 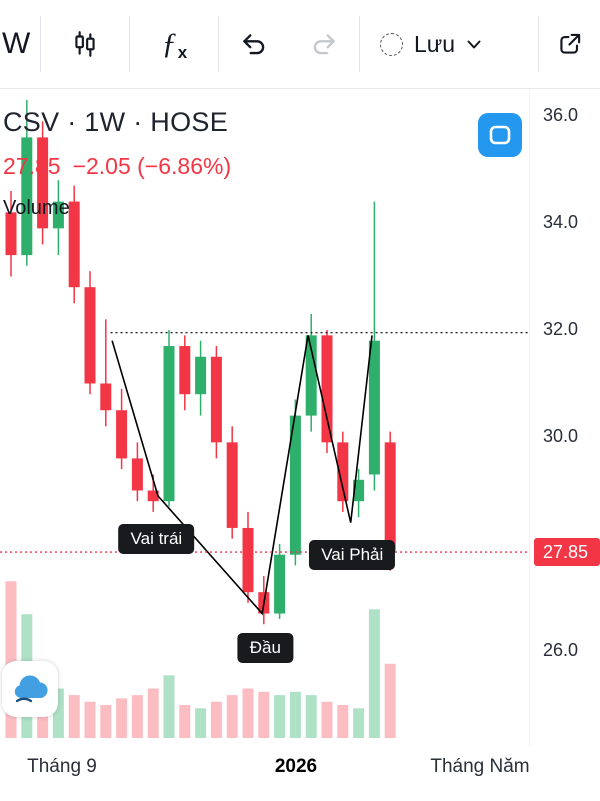 I want to click on price-axis-label: 26.0, so click(x=561, y=650).